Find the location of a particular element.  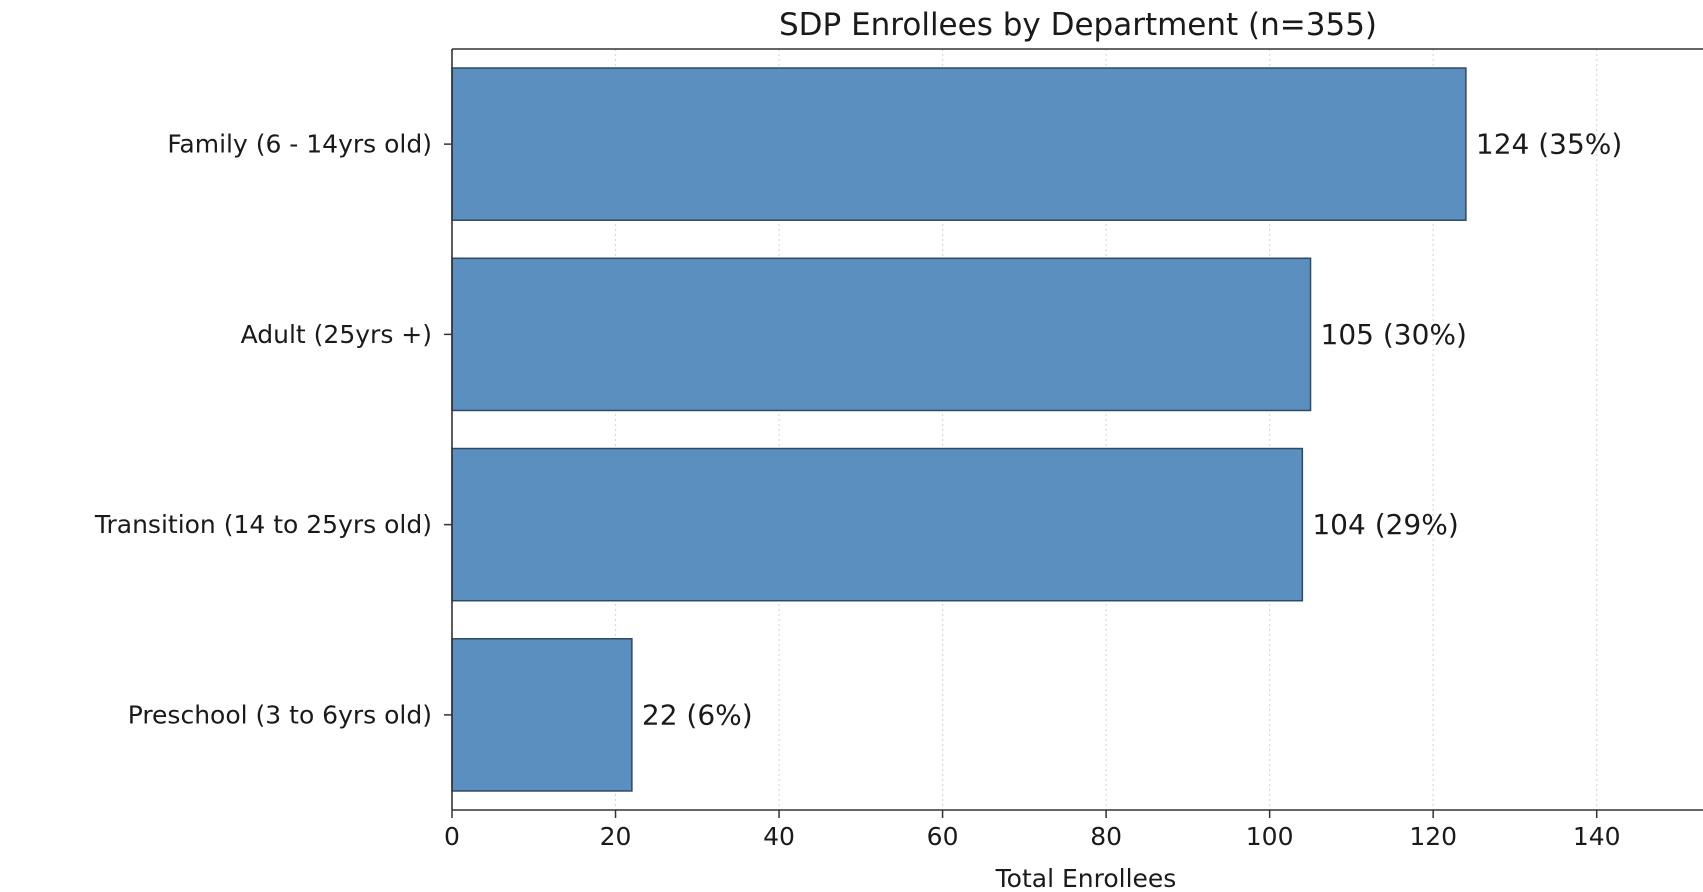

x-tick-label: 0 is located at coordinates (452, 836).